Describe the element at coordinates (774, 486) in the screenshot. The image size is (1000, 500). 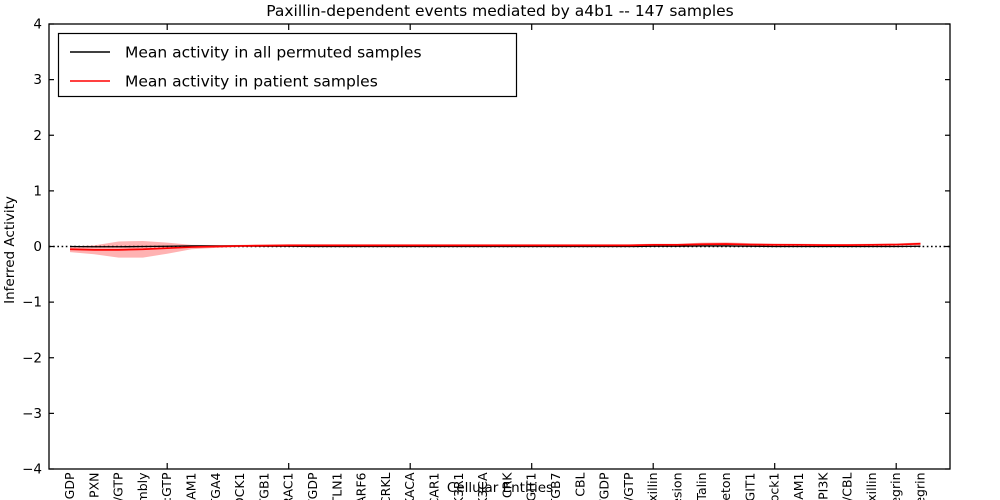
I see `x-tick-label: p130Cas/Crk/Dock1` at that location.